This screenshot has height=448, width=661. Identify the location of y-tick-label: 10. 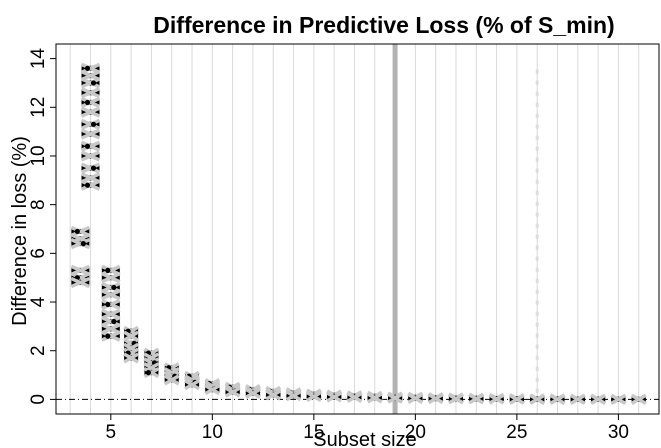
(38, 155).